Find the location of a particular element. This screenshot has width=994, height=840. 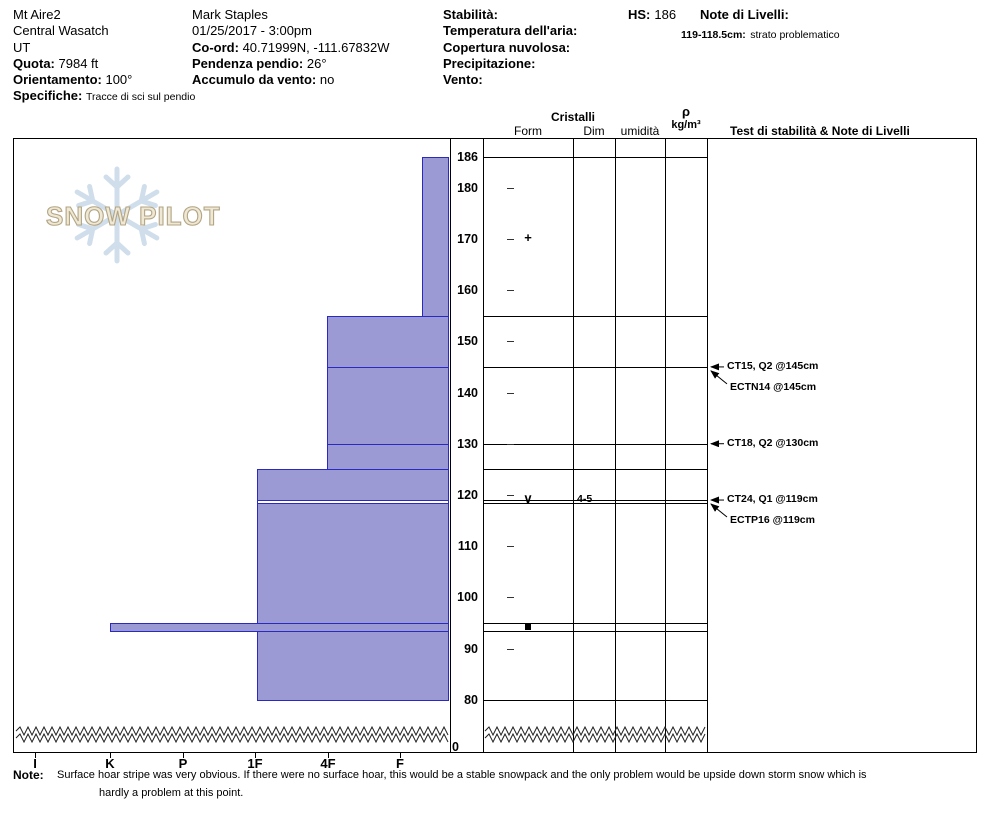

hardness-axis-label: K is located at coordinates (110, 763).